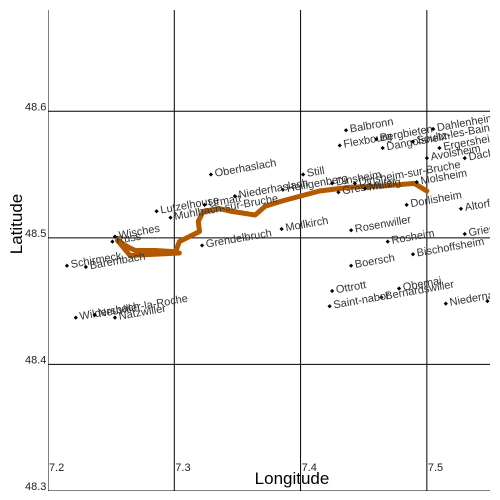  What do you see at coordinates (16, 224) in the screenshot?
I see `y-axis-label: Latitude` at bounding box center [16, 224].